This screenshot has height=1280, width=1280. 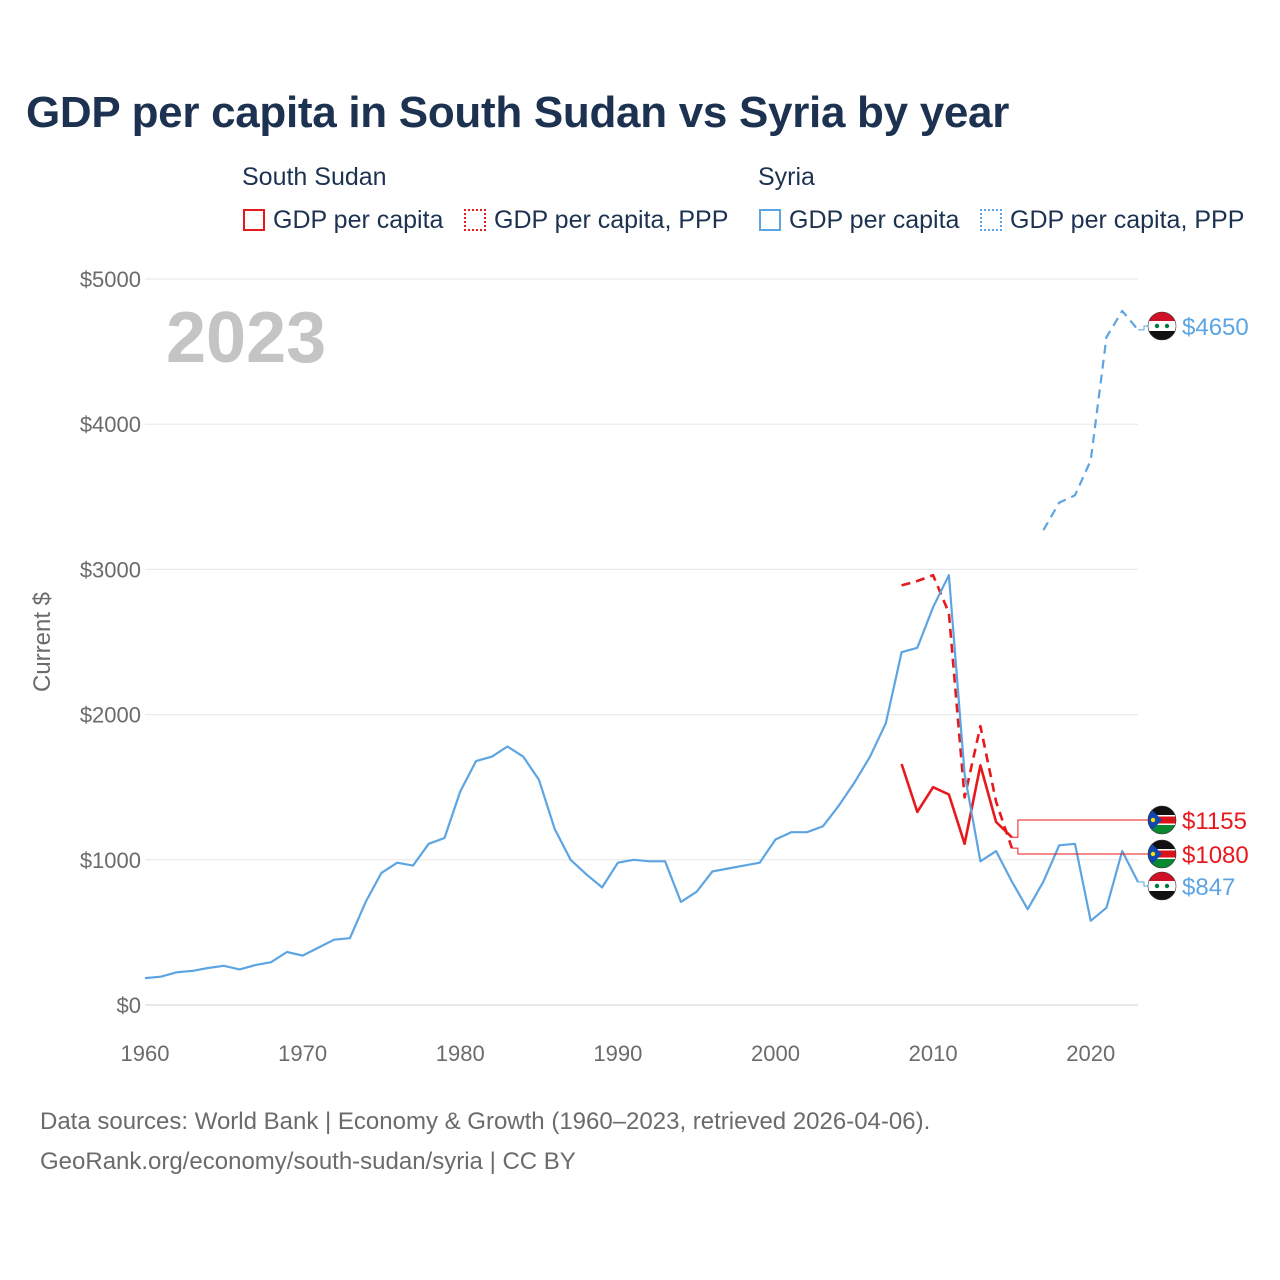 I want to click on x-tick-label: 1970, so click(x=302, y=1053).